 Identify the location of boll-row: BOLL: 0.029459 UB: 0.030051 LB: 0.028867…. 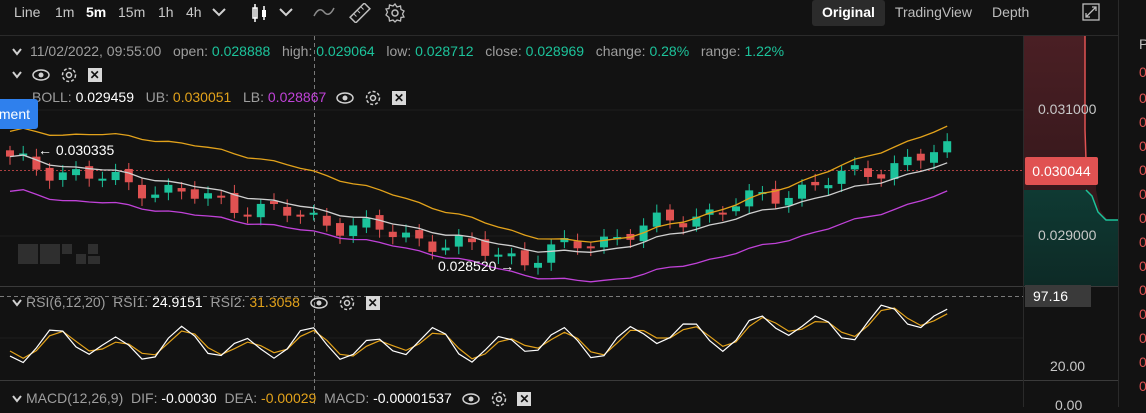
(219, 97).